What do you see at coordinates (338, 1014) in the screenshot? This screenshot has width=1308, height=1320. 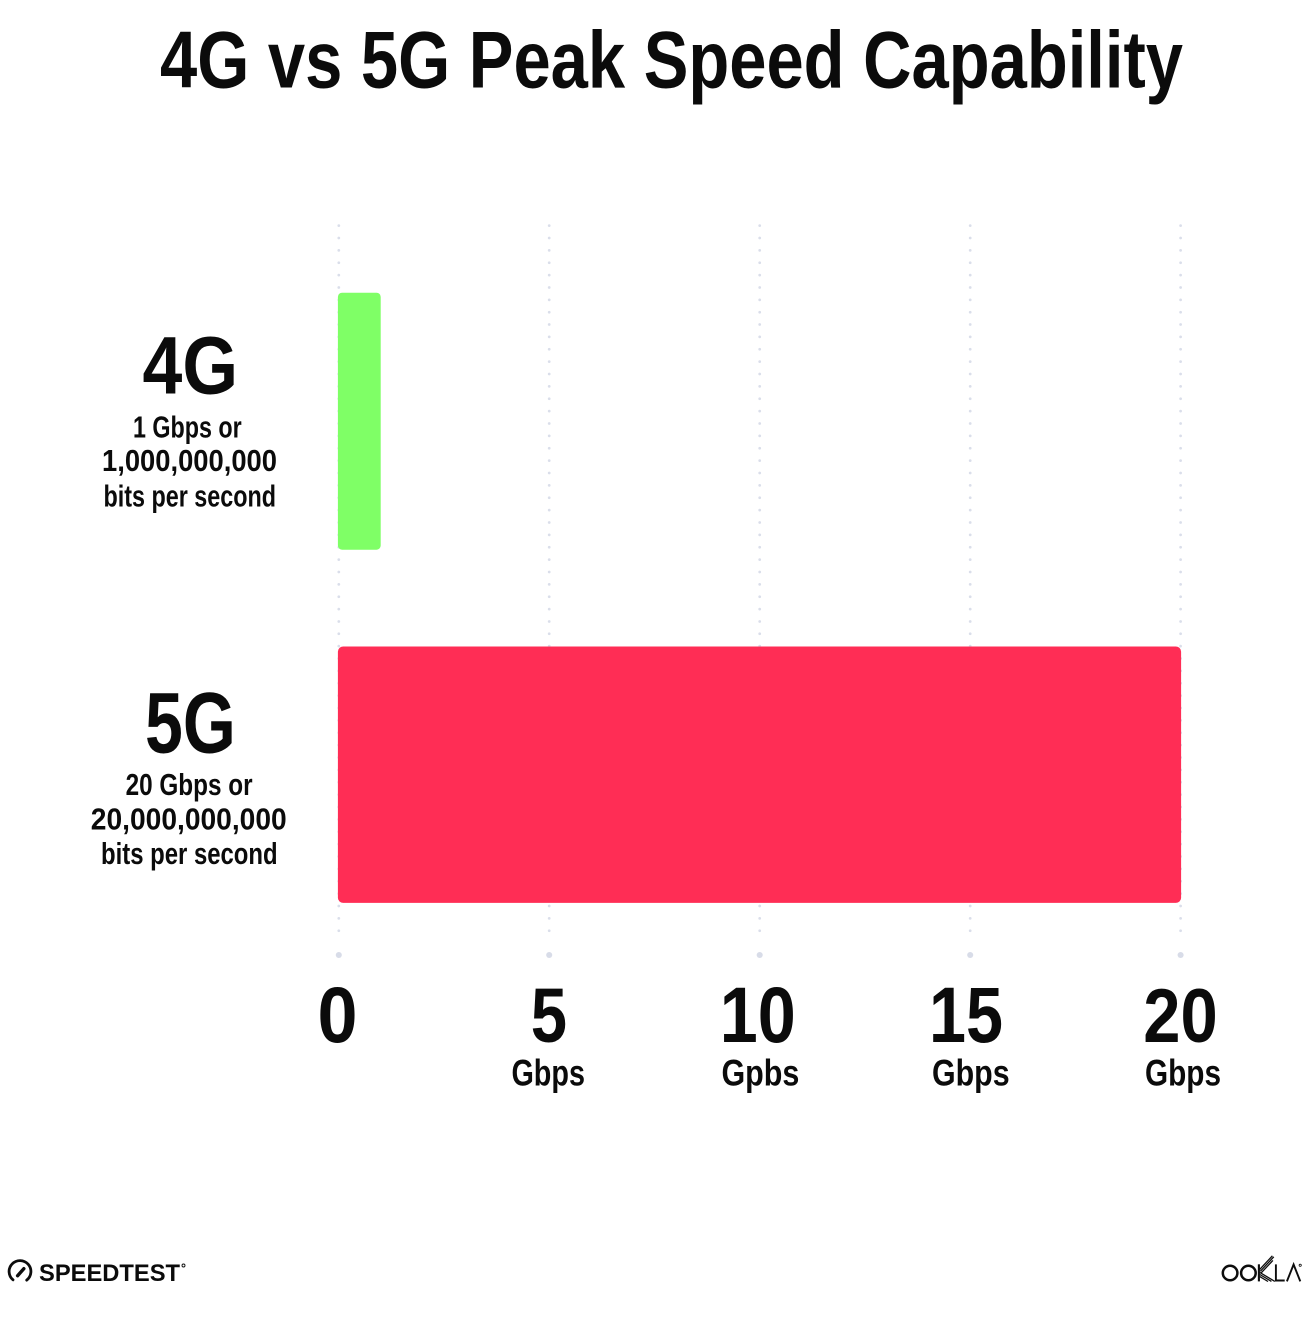 I see `svg-text: 0` at bounding box center [338, 1014].